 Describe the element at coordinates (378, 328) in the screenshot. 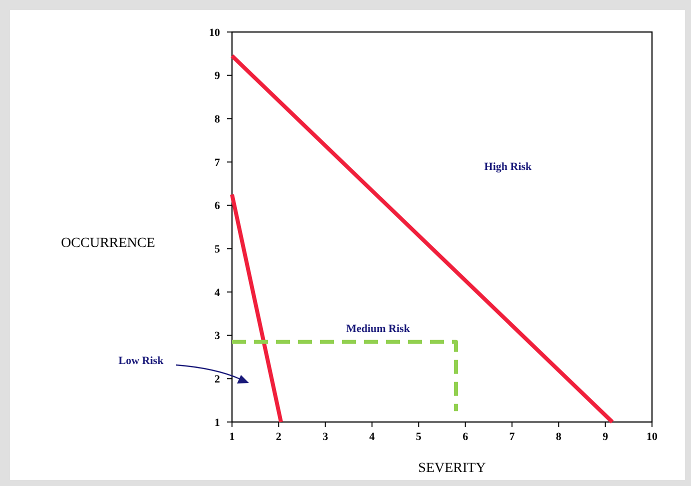

I see `annotation: Medium Risk` at that location.